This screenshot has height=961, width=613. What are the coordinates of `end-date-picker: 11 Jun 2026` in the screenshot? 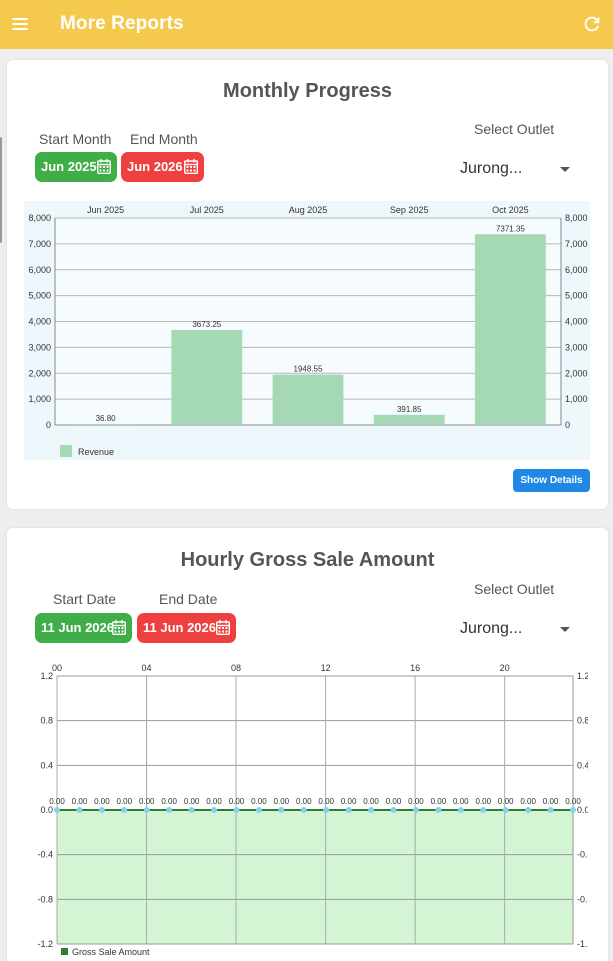 It's located at (186, 628).